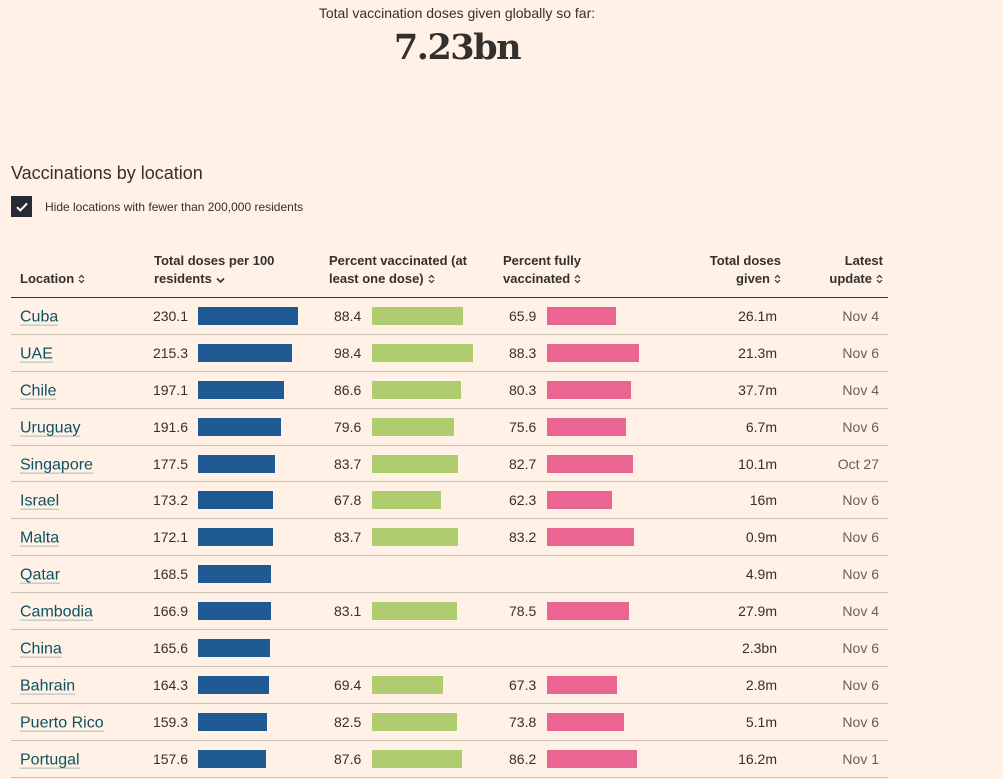  Describe the element at coordinates (449, 685) in the screenshot. I see `table-row: Bahrain 164.3 69.4 67.3 2.8m Nov 6` at that location.